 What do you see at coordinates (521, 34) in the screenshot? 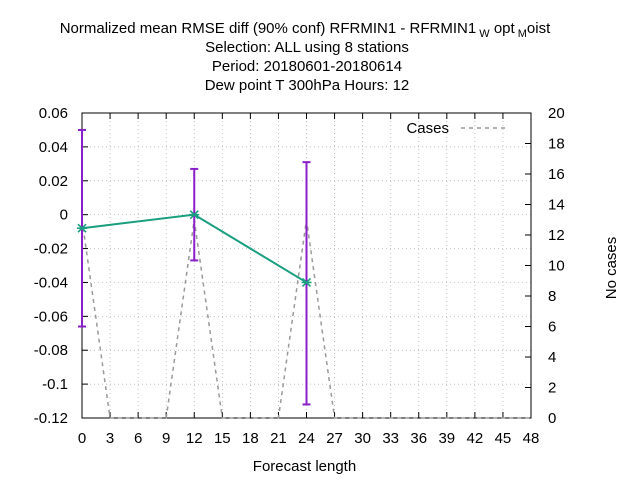
I see `title-subscript: M` at bounding box center [521, 34].